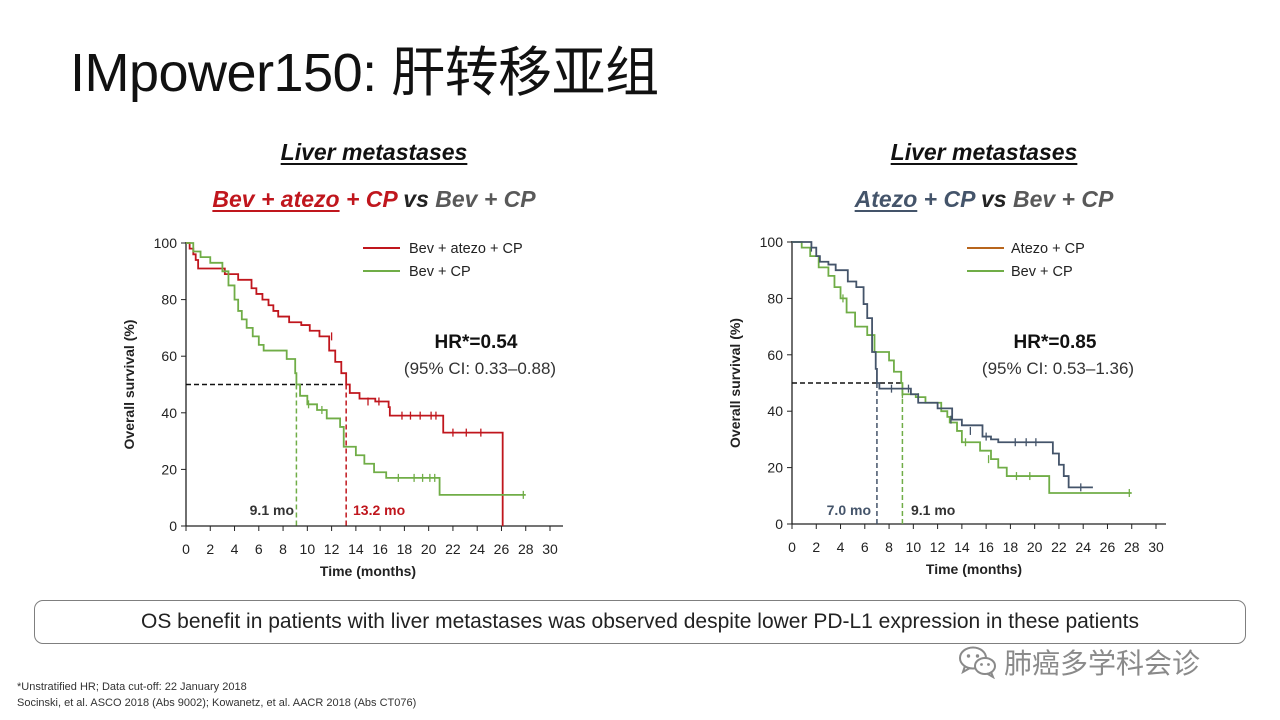 The height and width of the screenshot is (720, 1280). Describe the element at coordinates (993, 199) in the screenshot. I see `panel-2-vs: vs` at that location.